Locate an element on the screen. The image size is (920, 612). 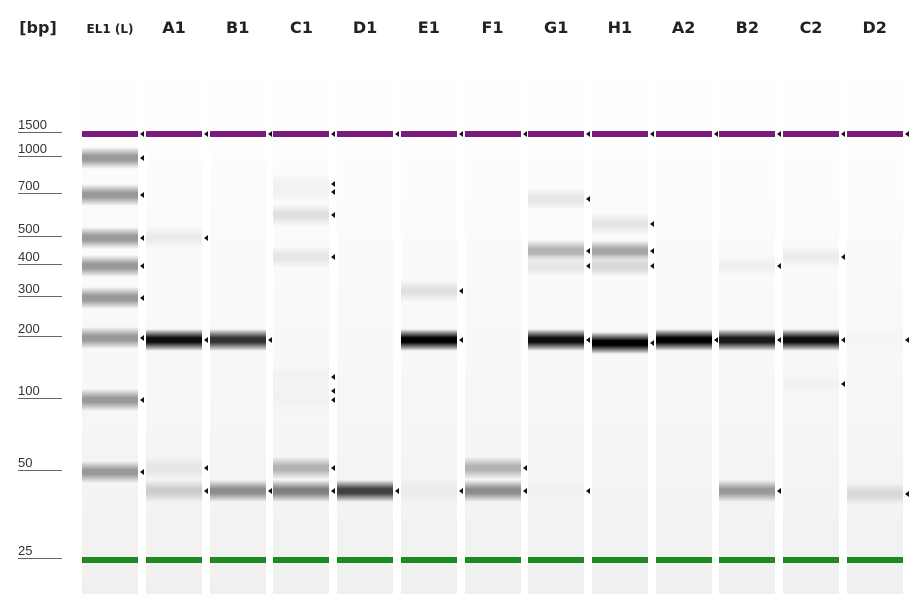
size-label: 100 is located at coordinates (29, 390).